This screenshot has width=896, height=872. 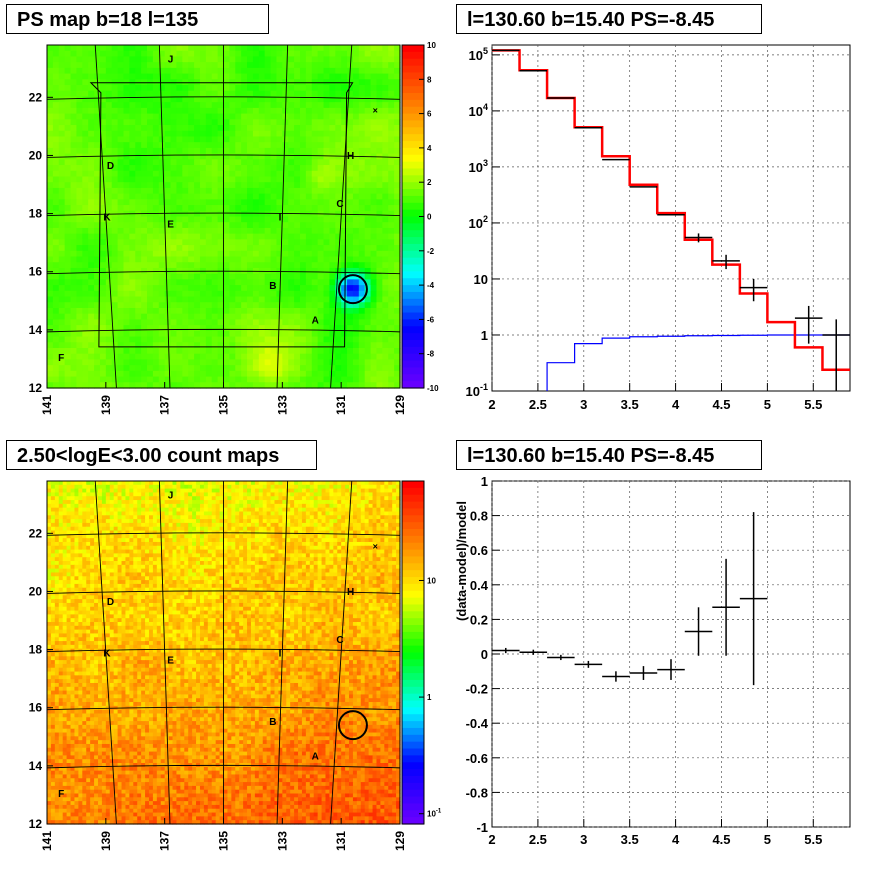 I want to click on source-label-i: I, so click(x=280, y=218).